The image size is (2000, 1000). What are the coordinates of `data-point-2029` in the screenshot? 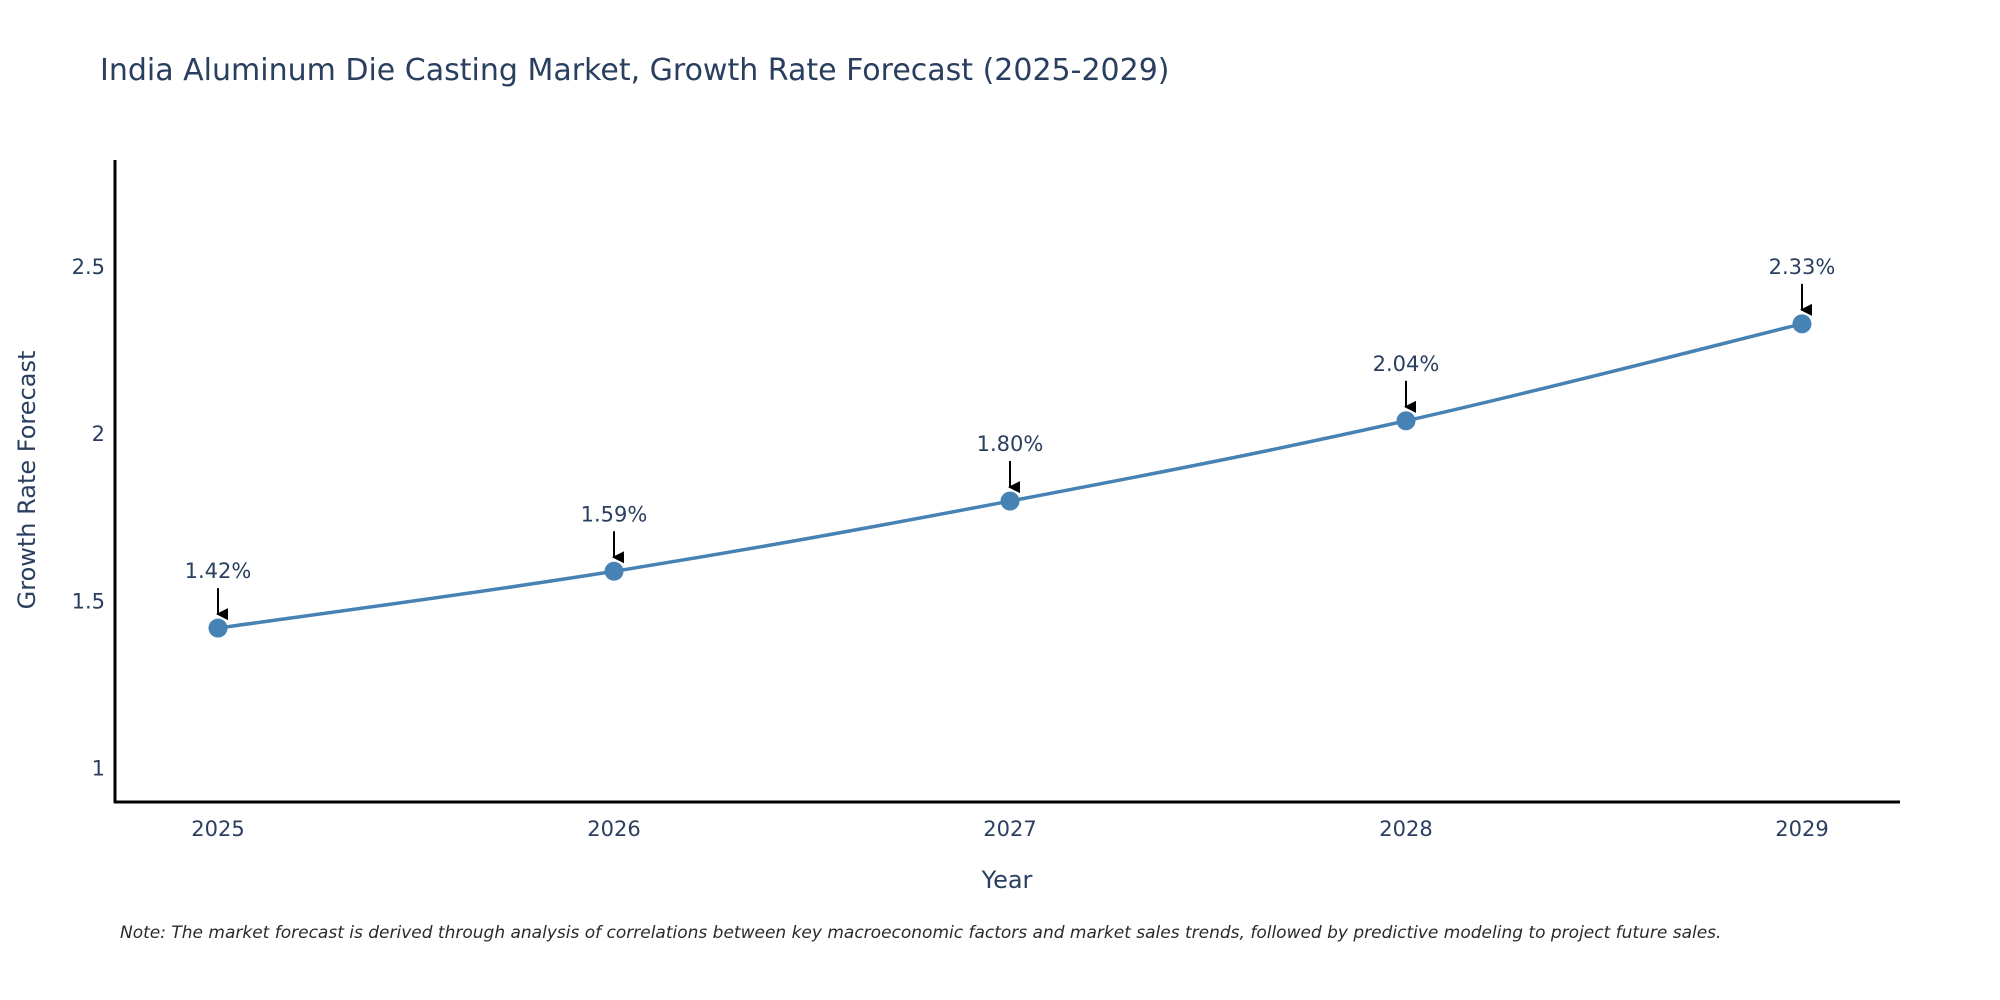 It's located at (1802, 324).